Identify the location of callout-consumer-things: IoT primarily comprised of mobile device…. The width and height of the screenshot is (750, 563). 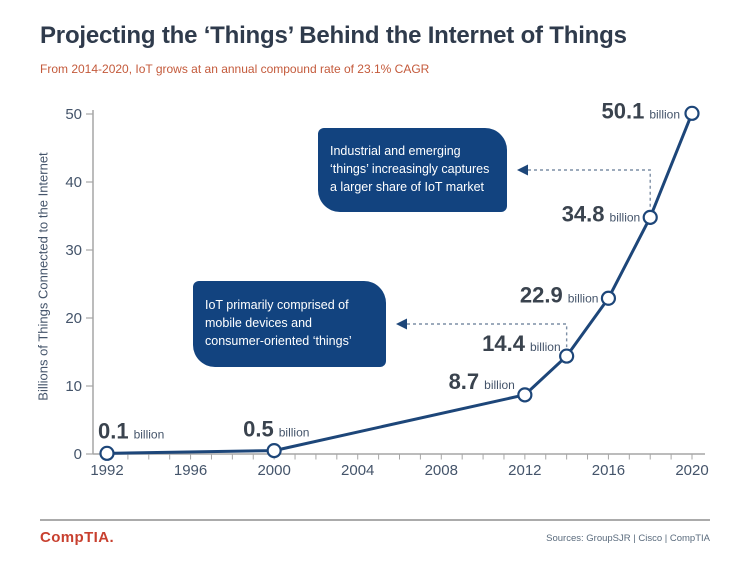
(289, 324).